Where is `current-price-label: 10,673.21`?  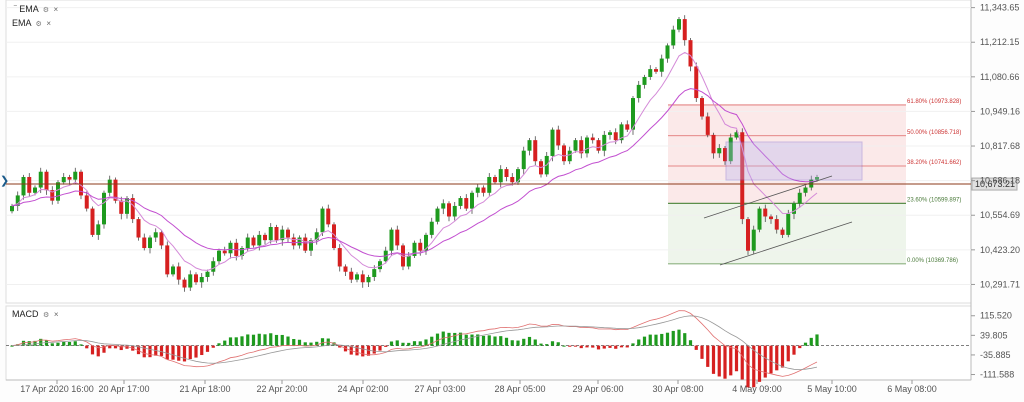 current-price-label: 10,673.21 is located at coordinates (995, 184).